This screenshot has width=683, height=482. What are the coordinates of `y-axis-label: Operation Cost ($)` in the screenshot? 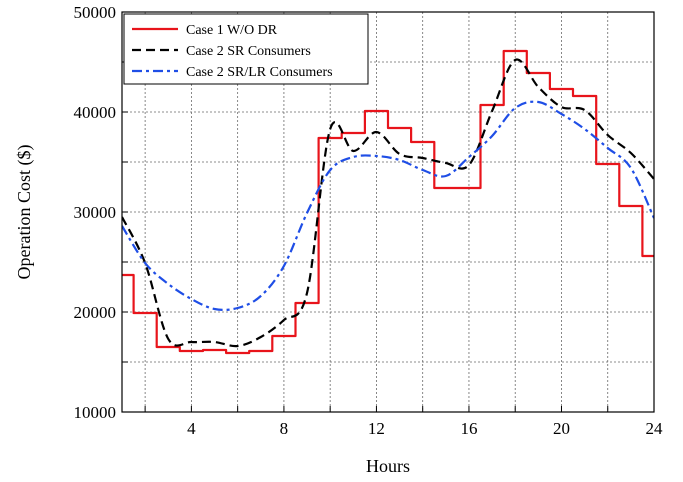 It's located at (24, 212).